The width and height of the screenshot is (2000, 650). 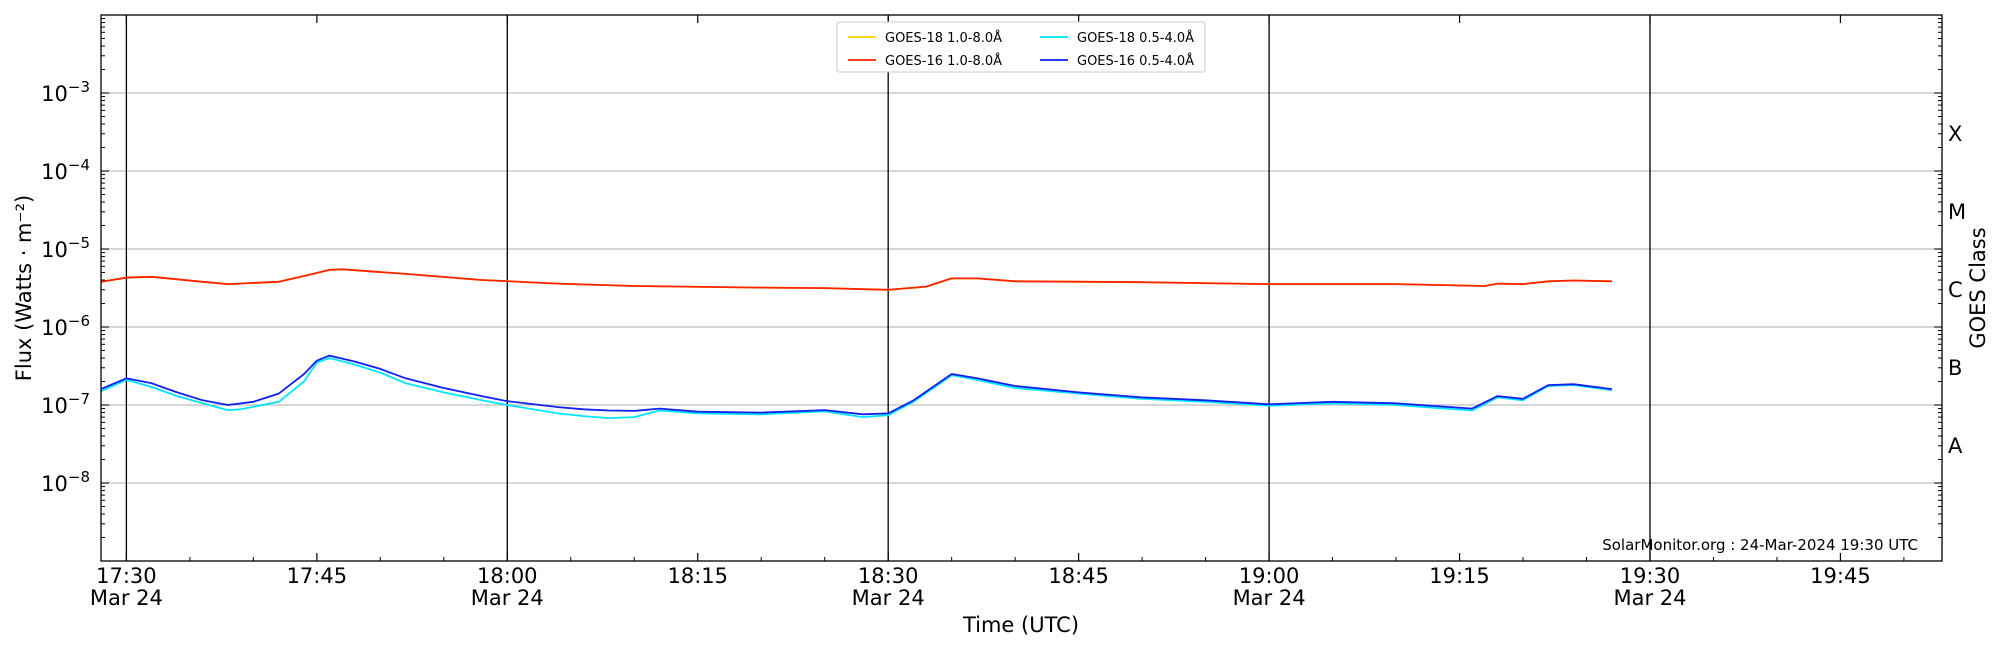 What do you see at coordinates (1955, 368) in the screenshot?
I see `goes-class-label: B` at bounding box center [1955, 368].